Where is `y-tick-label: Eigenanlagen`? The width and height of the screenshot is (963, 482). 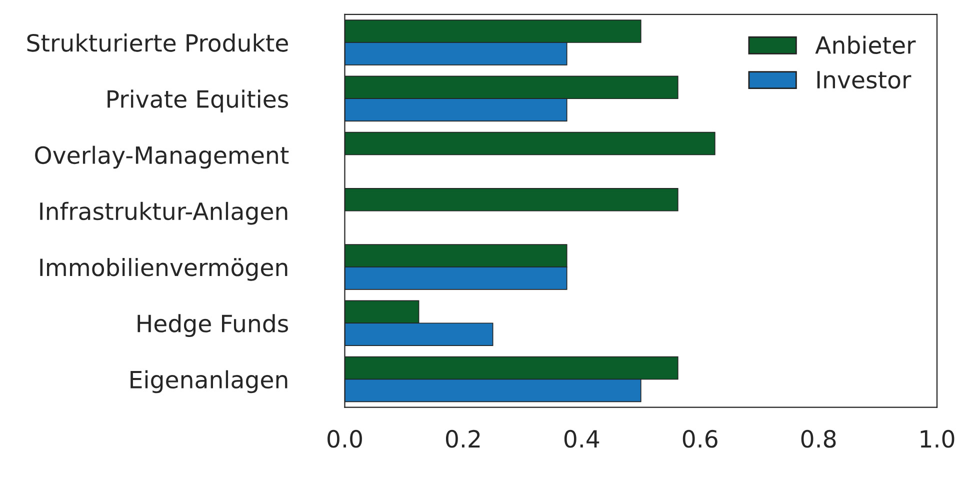
y-tick-label: Eigenanlagen is located at coordinates (209, 382).